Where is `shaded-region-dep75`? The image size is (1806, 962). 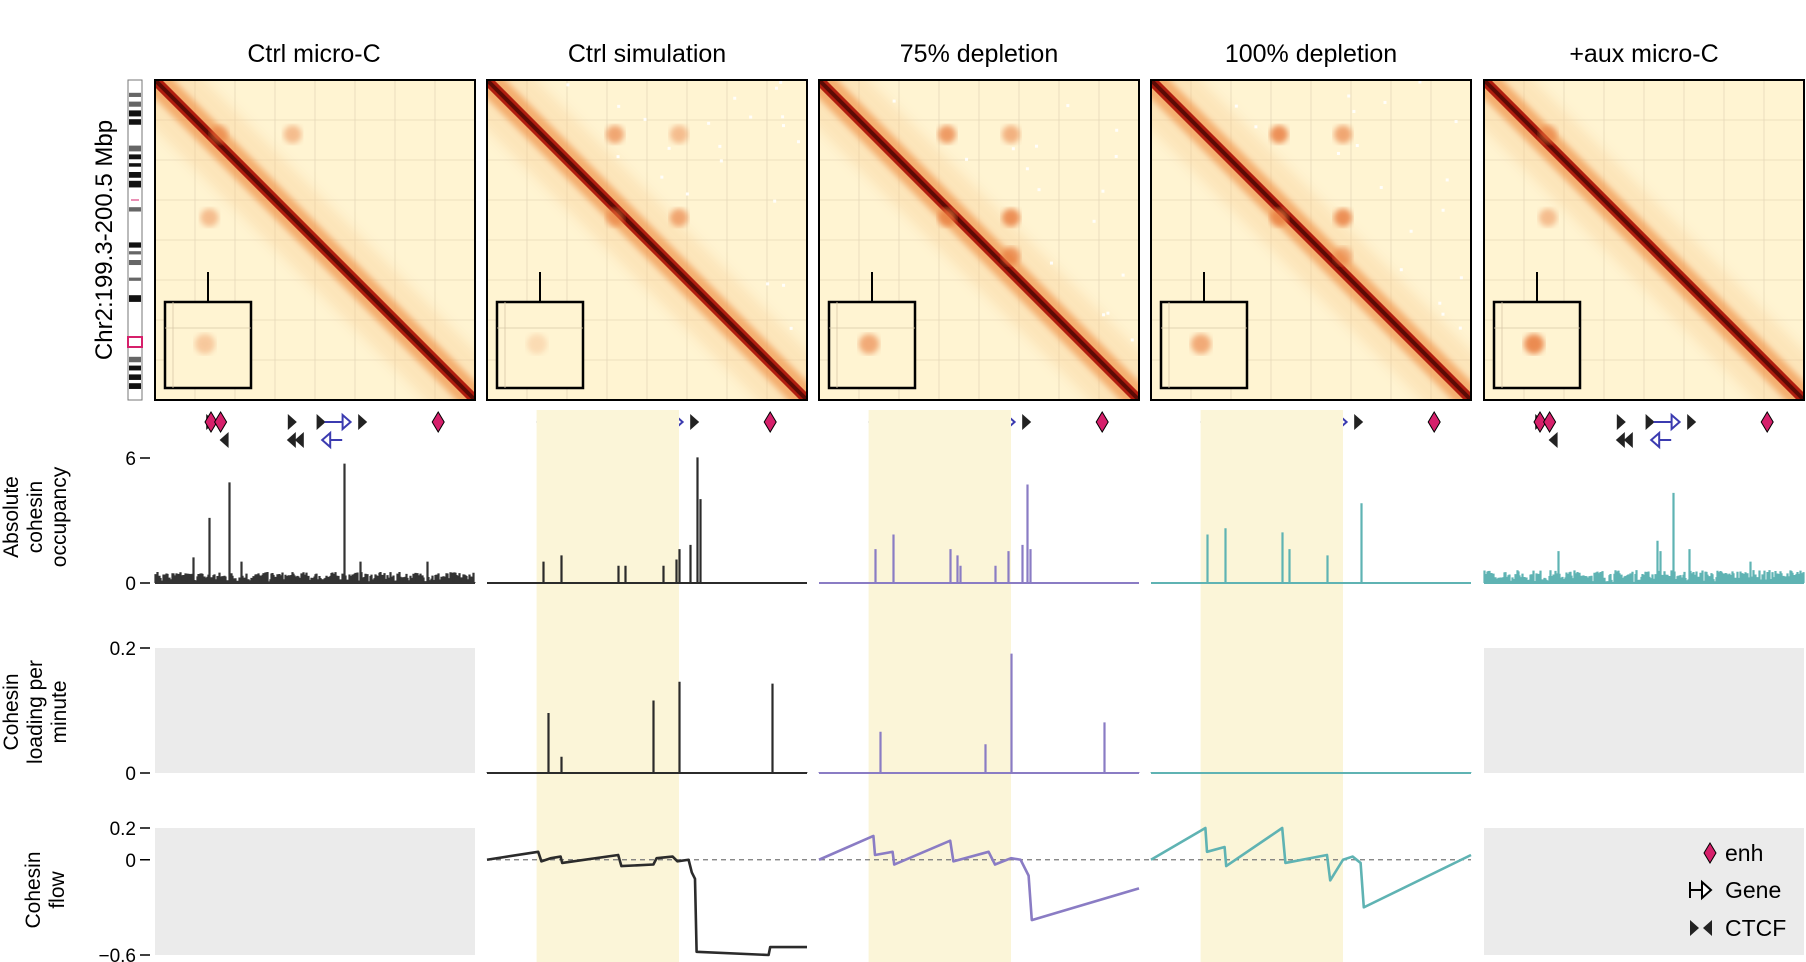
shaded-region-dep75 is located at coordinates (939, 686).